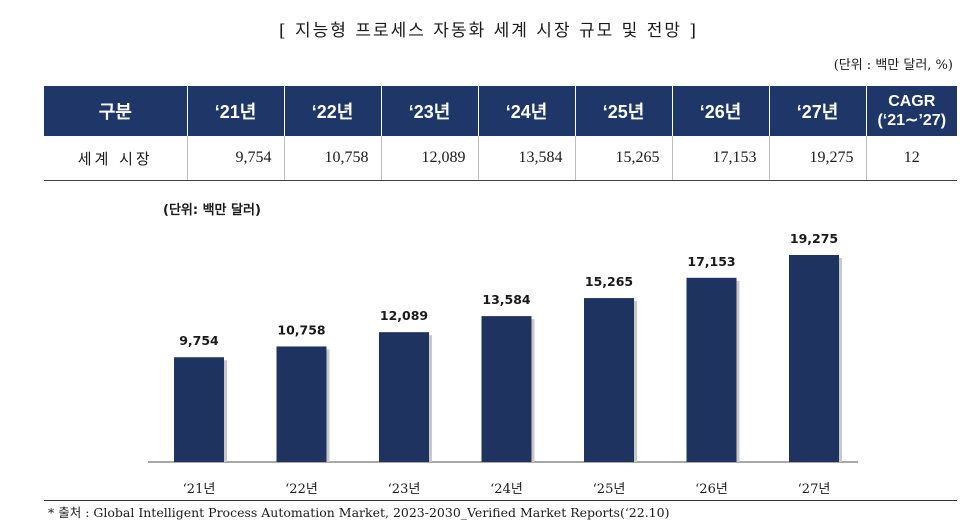 Image resolution: width=977 pixels, height=531 pixels. What do you see at coordinates (911, 111) in the screenshot?
I see `header-cagr: CAGR (‘21∼’27)` at bounding box center [911, 111].